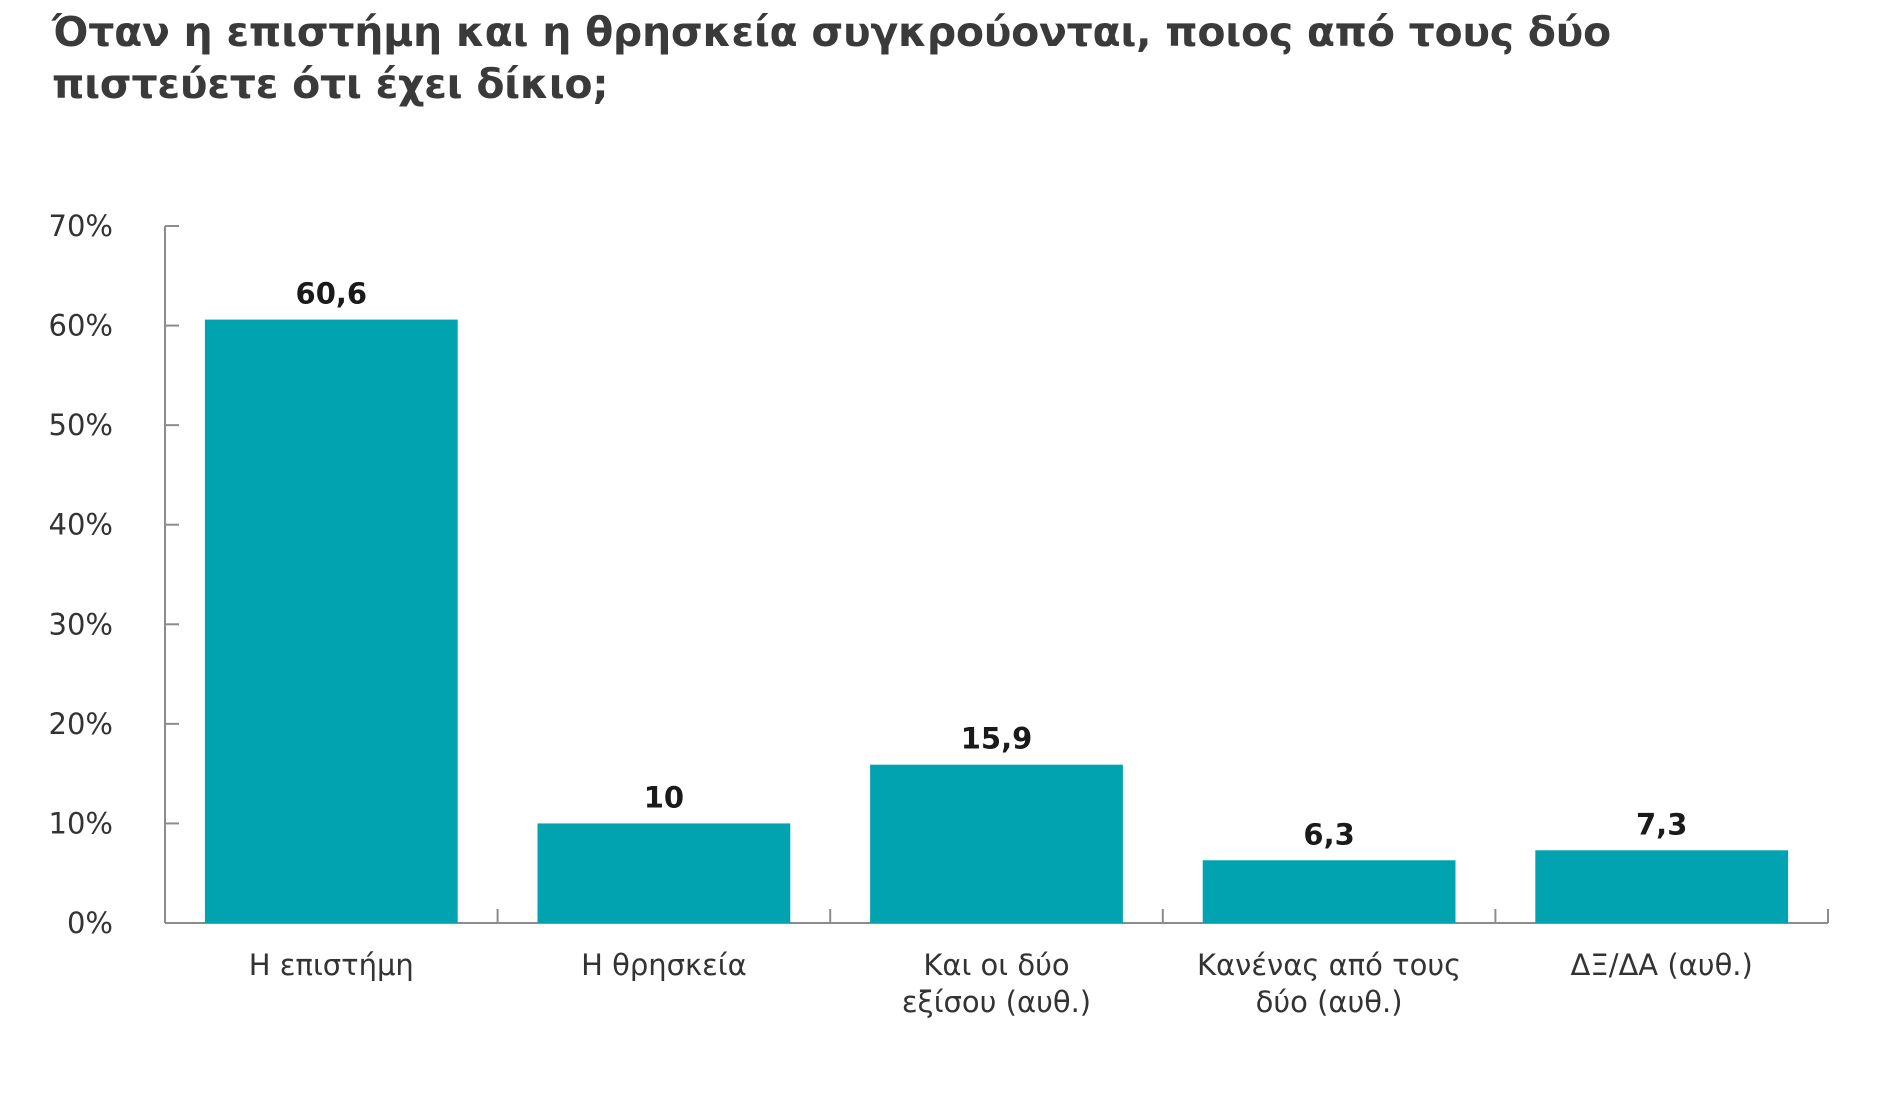 The width and height of the screenshot is (1882, 1096). I want to click on category-label: ΔΞ/ΔΑ (αυθ.), so click(1662, 965).